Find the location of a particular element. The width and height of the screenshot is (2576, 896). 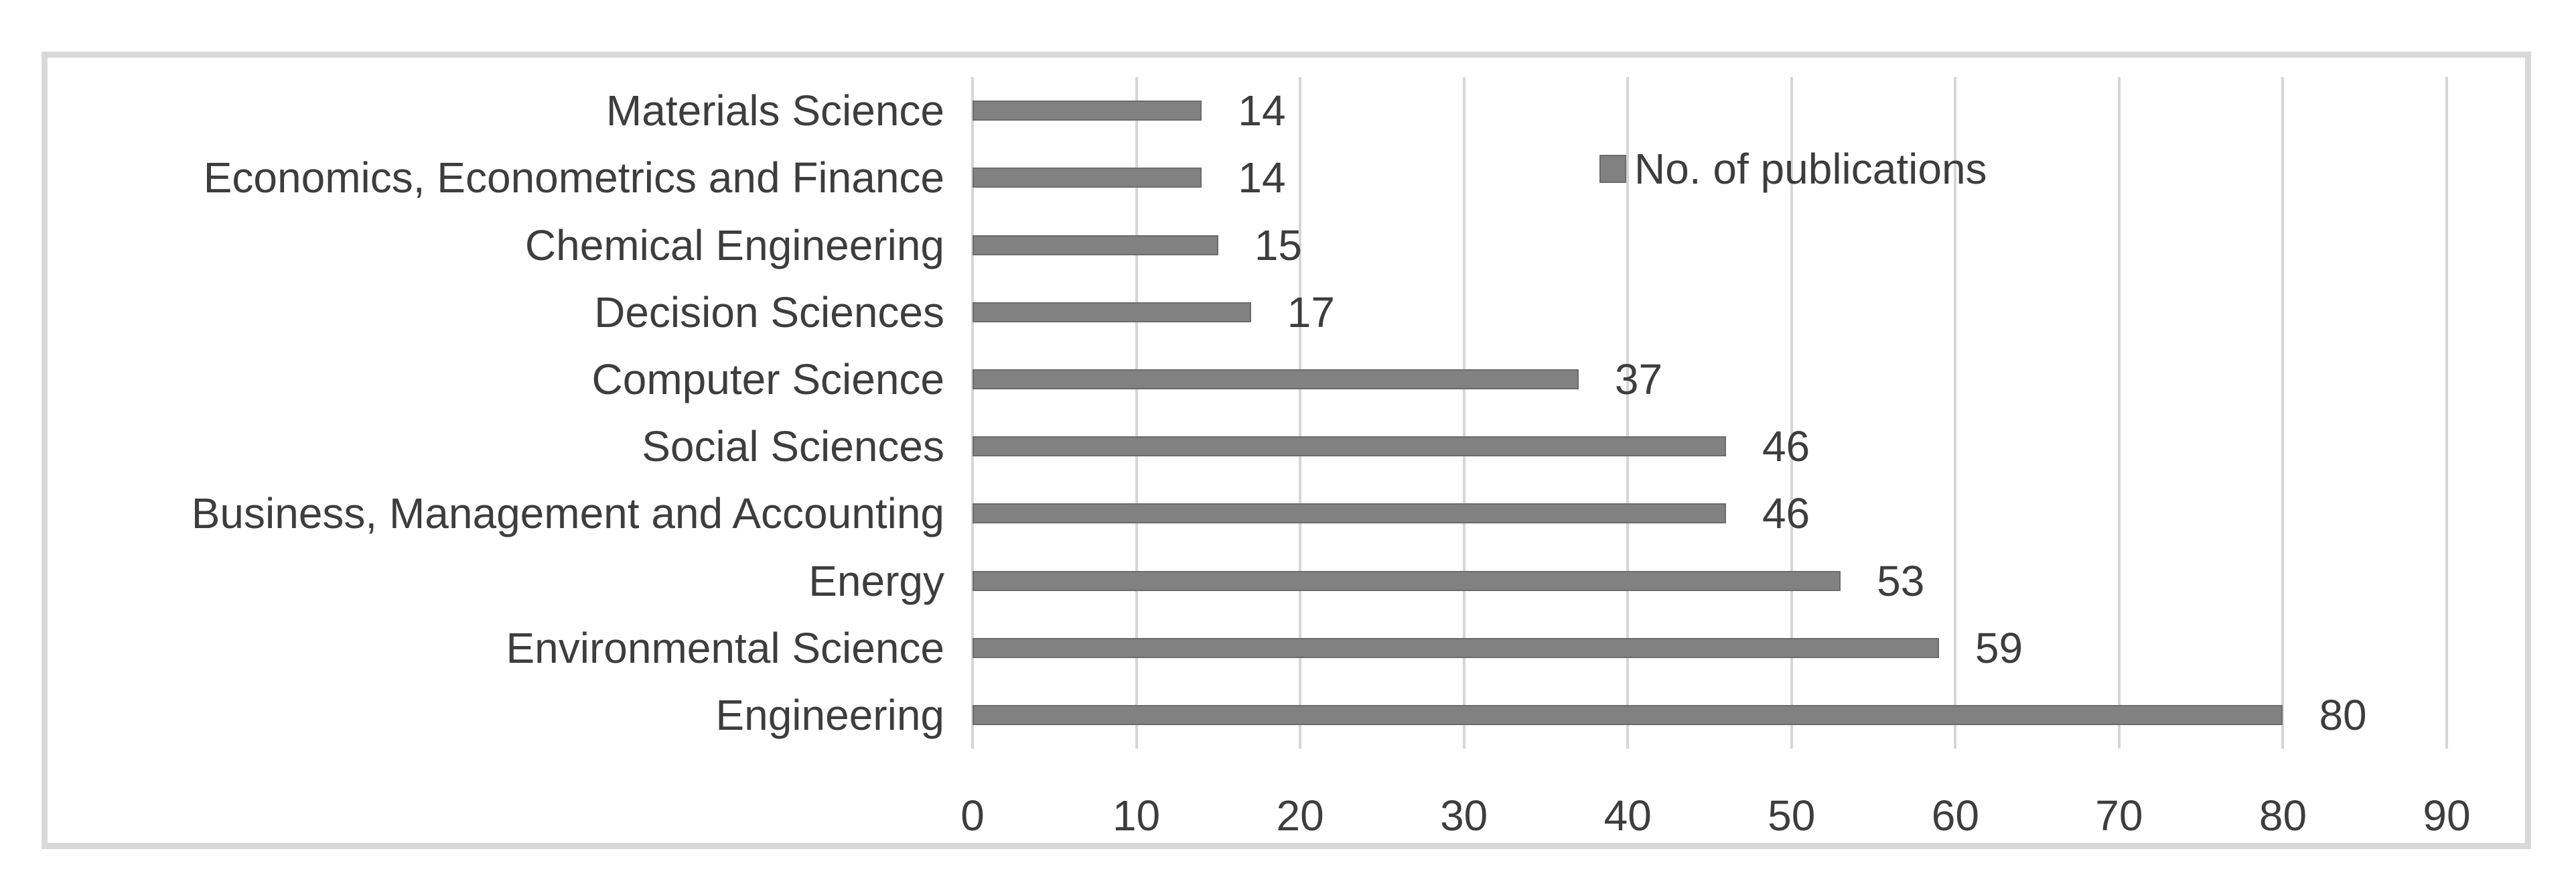

value-label: 17 is located at coordinates (1311, 311).